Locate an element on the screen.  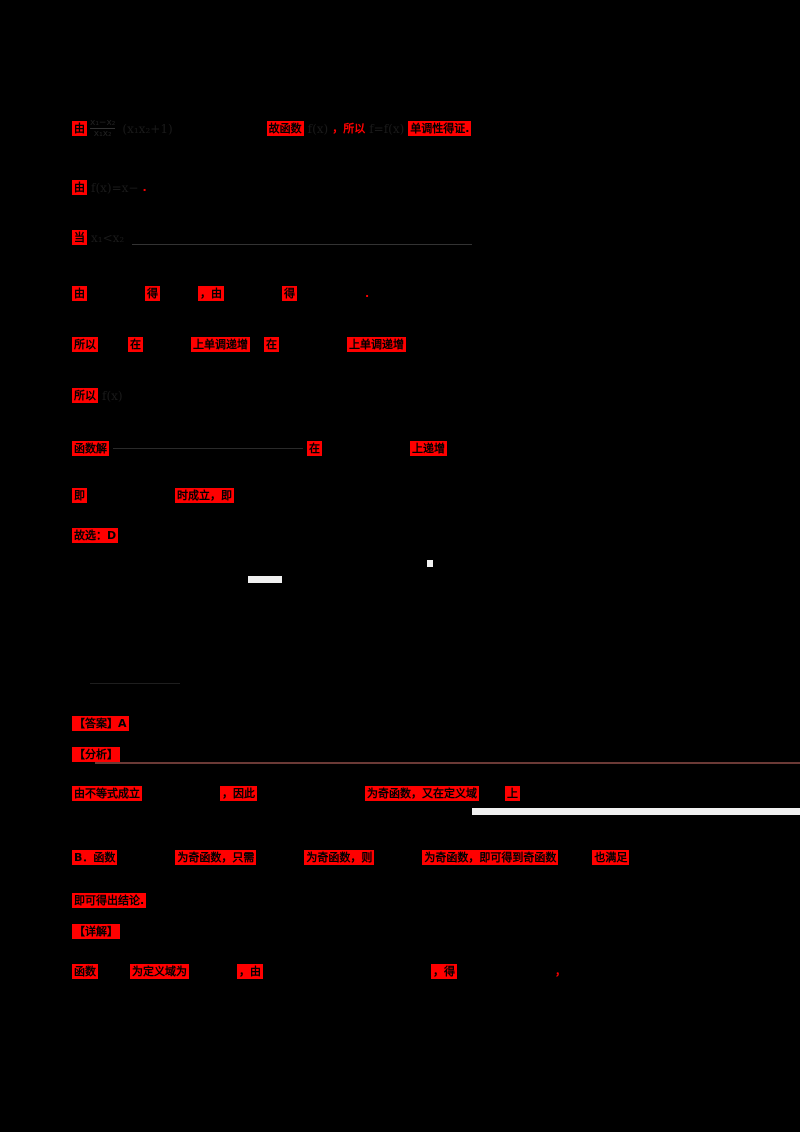
text: 为定义域为 is located at coordinates (159, 971).